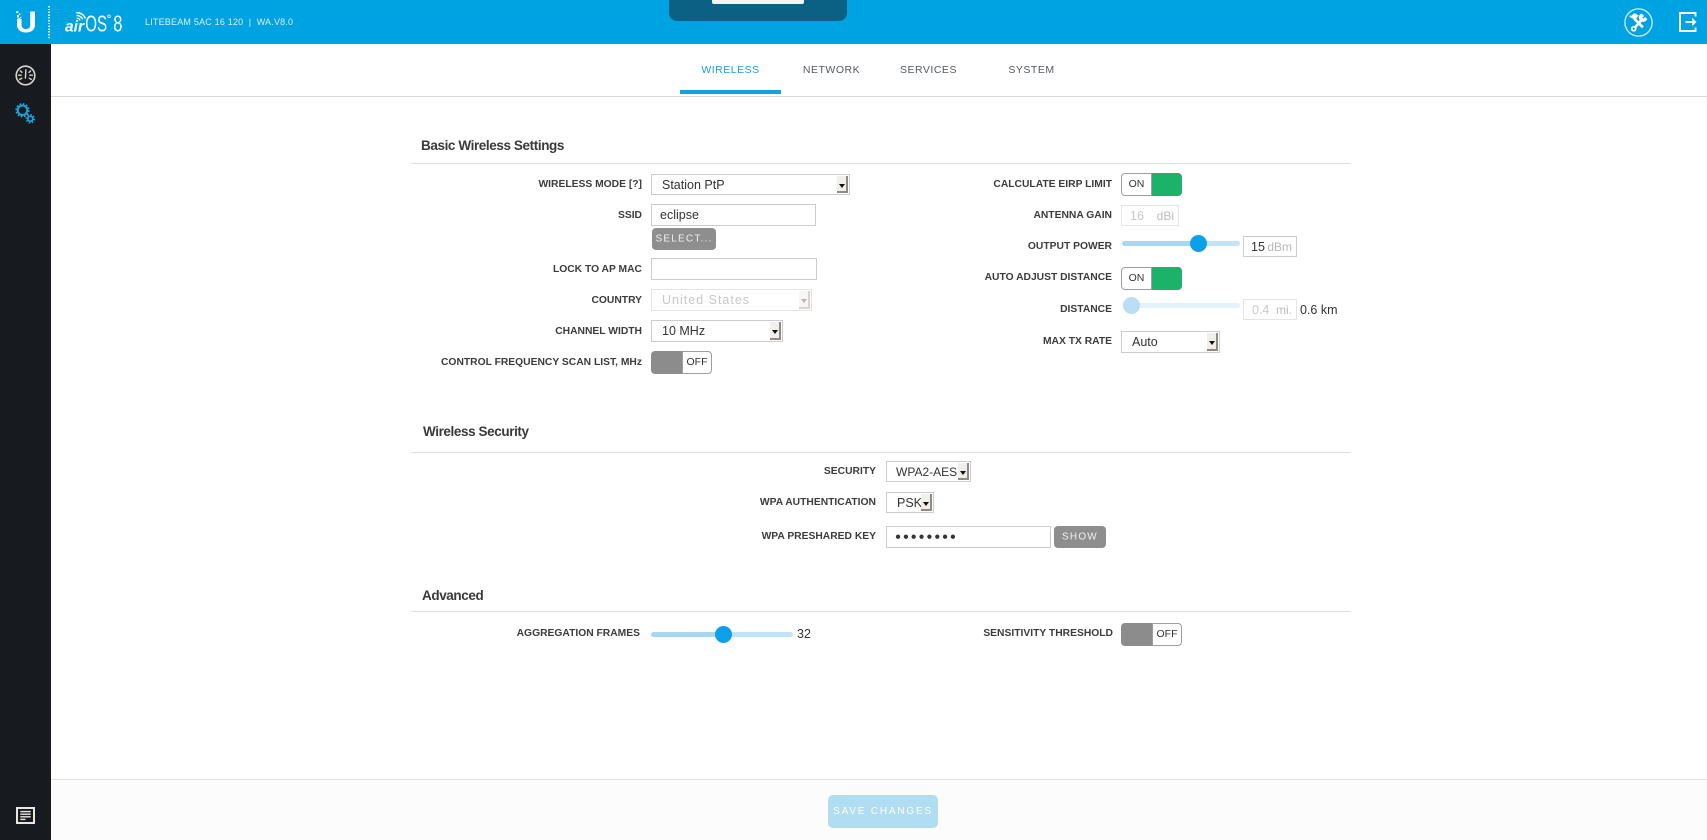 This screenshot has height=840, width=1707. I want to click on svg-text: 8, so click(117, 23).